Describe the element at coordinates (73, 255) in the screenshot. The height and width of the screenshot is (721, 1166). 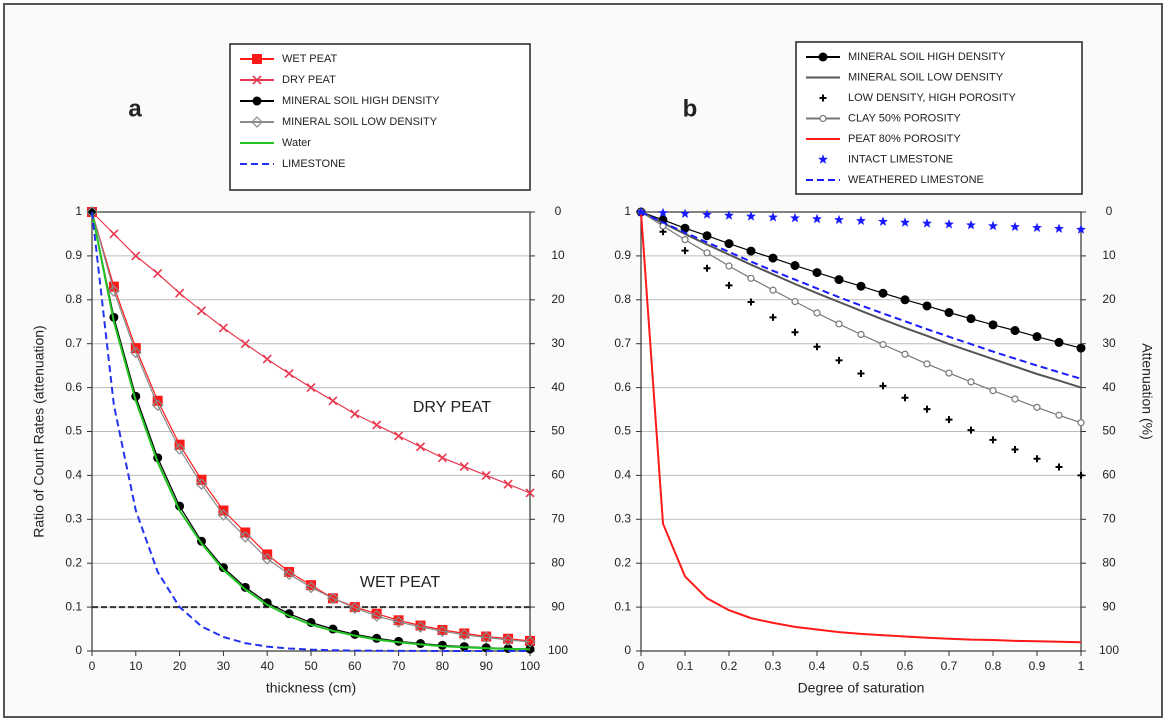
I see `y-tick-label: 0.9` at that location.